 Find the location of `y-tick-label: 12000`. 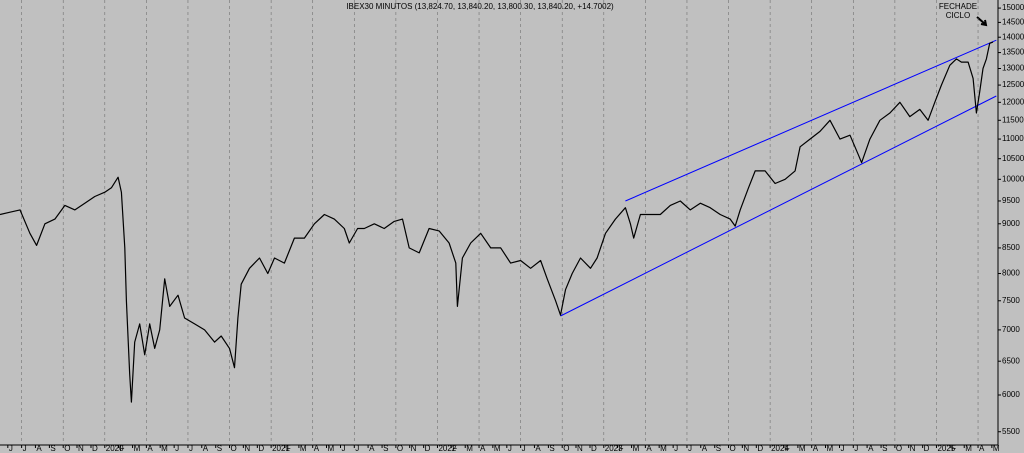

y-tick-label: 12000 is located at coordinates (1013, 101).